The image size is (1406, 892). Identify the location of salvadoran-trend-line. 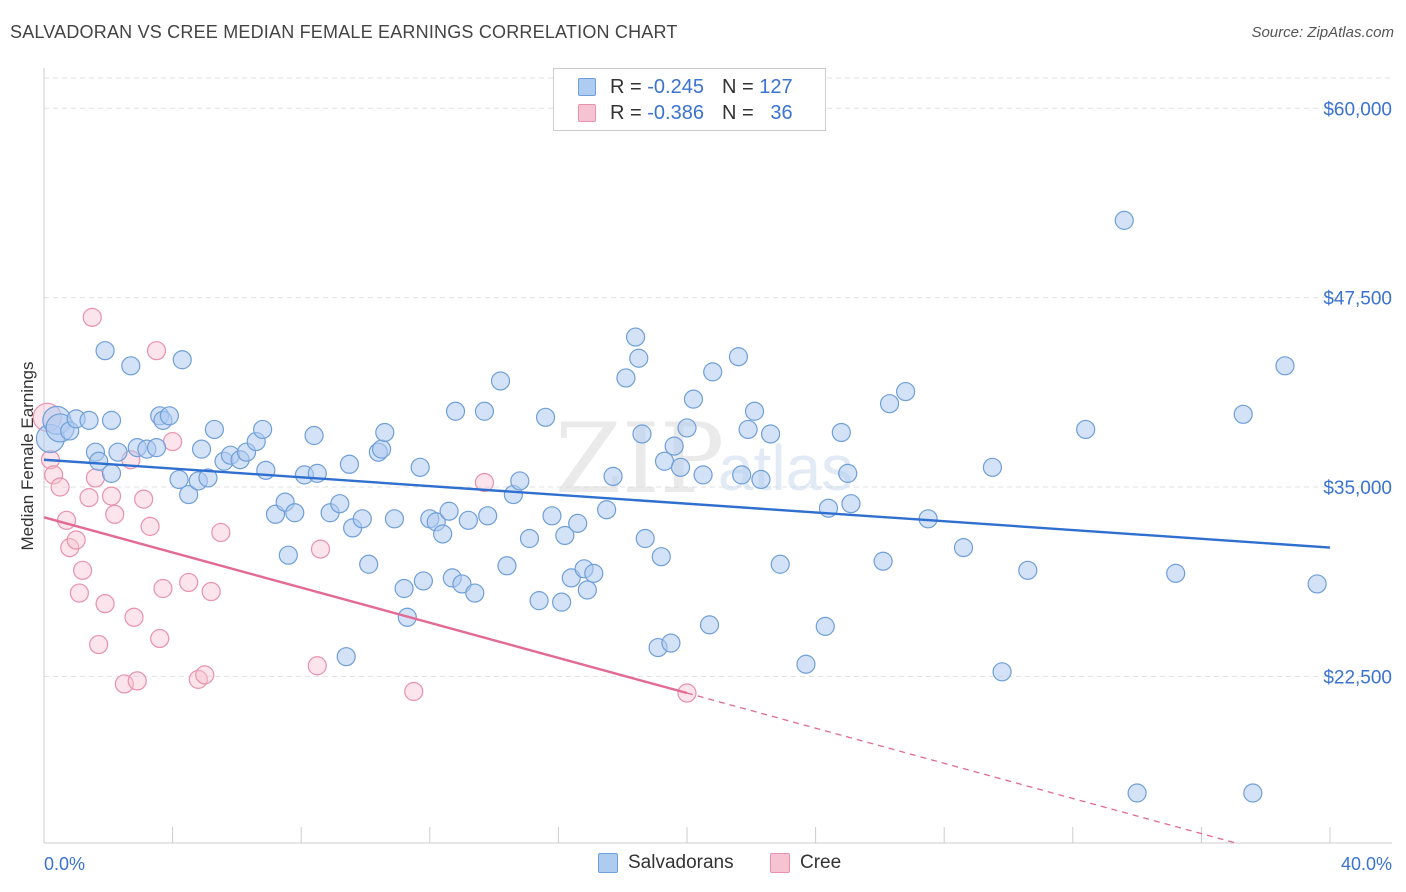
(687, 503).